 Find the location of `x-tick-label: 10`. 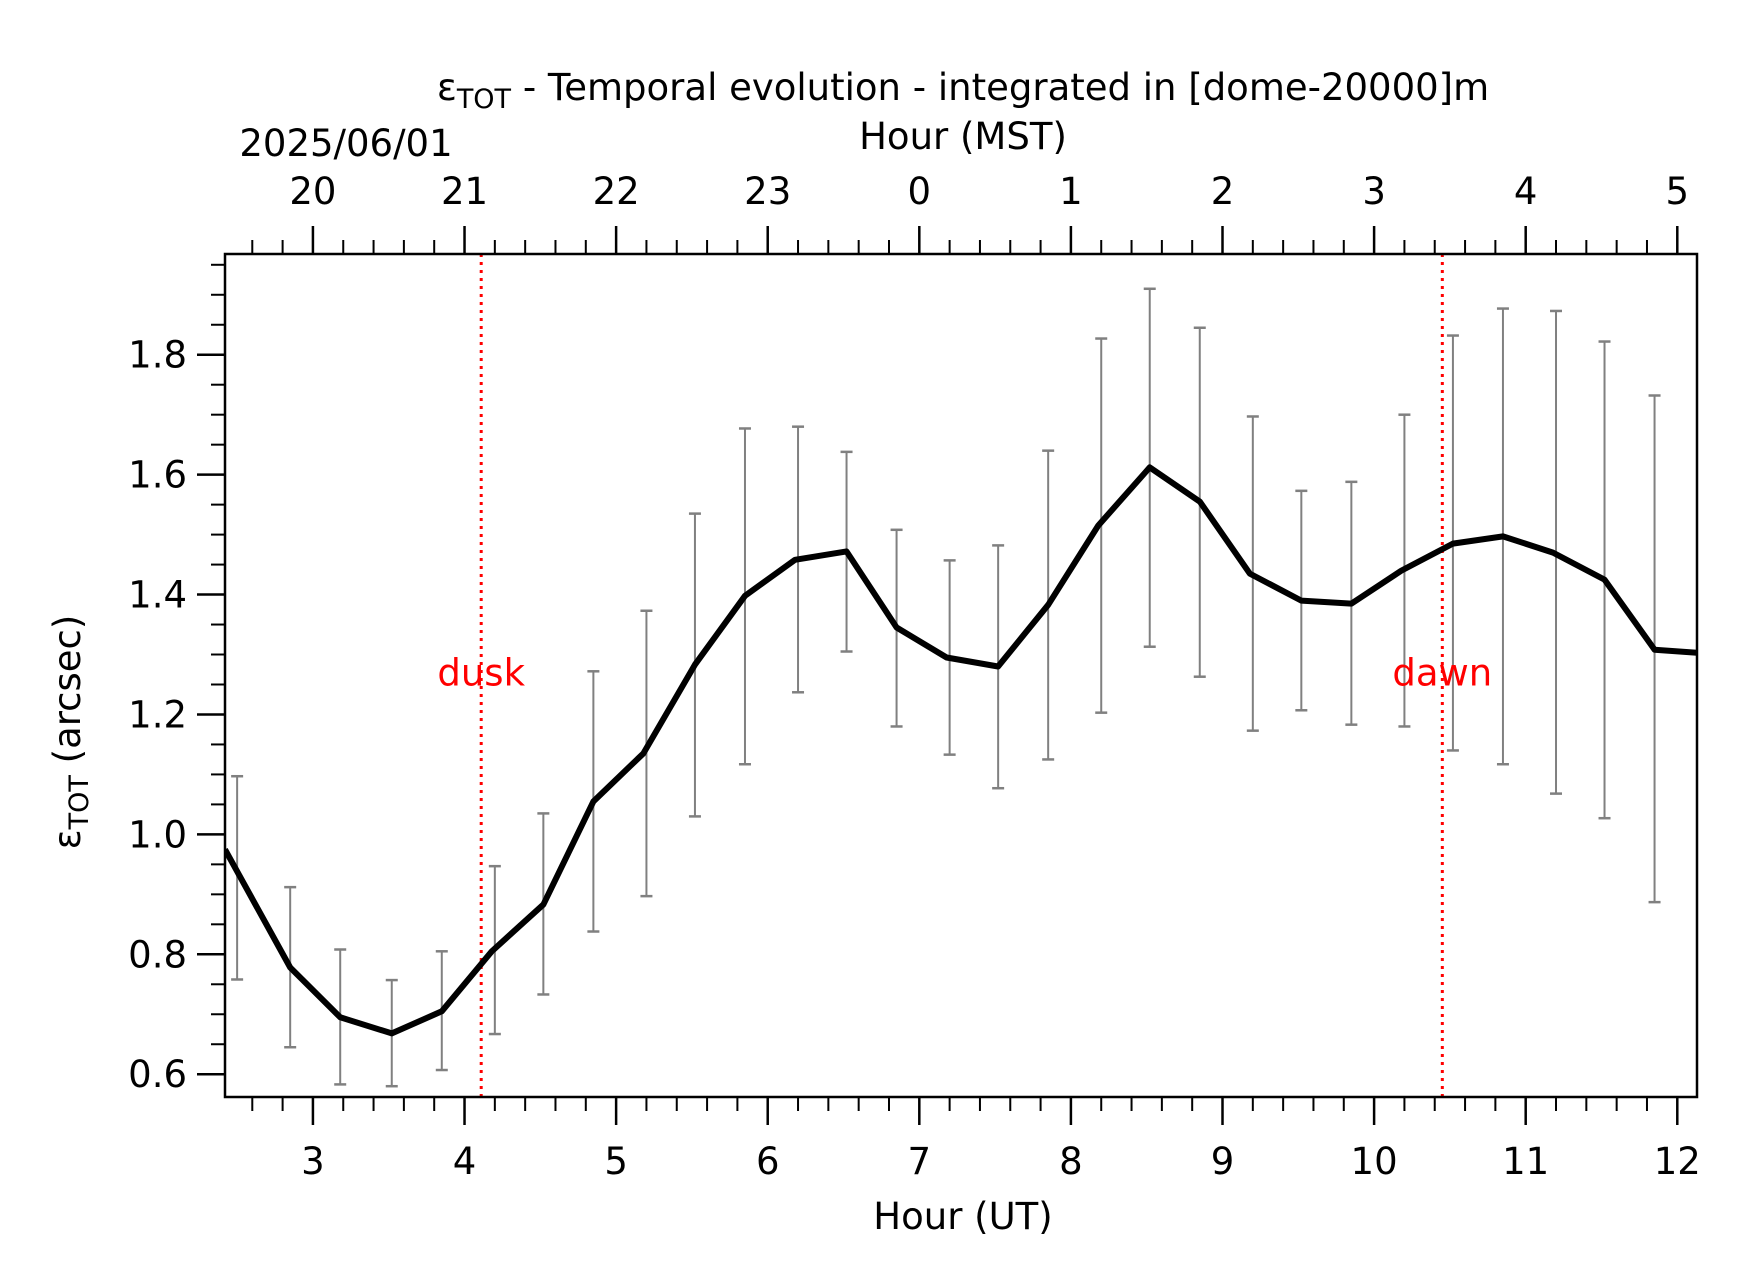

x-tick-label: 10 is located at coordinates (1374, 1161).